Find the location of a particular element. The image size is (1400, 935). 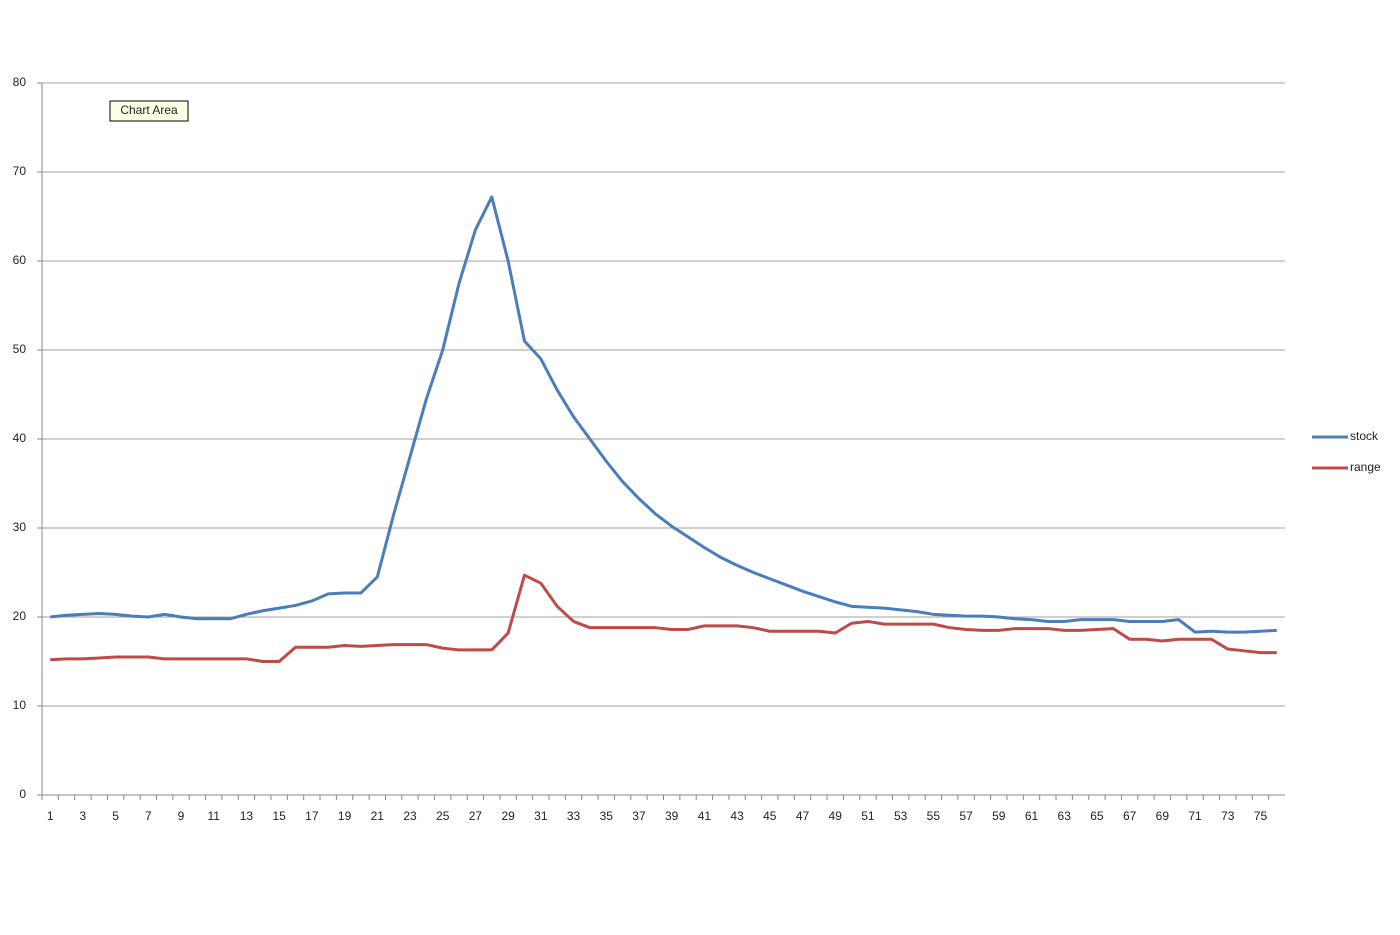

x-tick-label: 53 is located at coordinates (901, 816).